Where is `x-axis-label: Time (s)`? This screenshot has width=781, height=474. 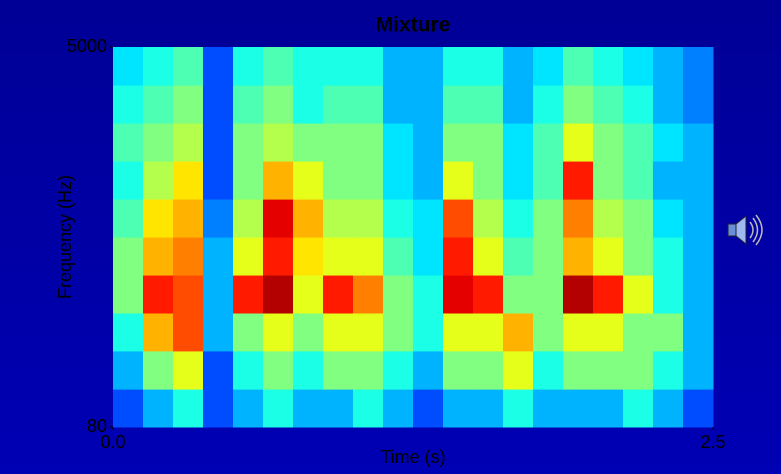
x-axis-label: Time (s) is located at coordinates (412, 457).